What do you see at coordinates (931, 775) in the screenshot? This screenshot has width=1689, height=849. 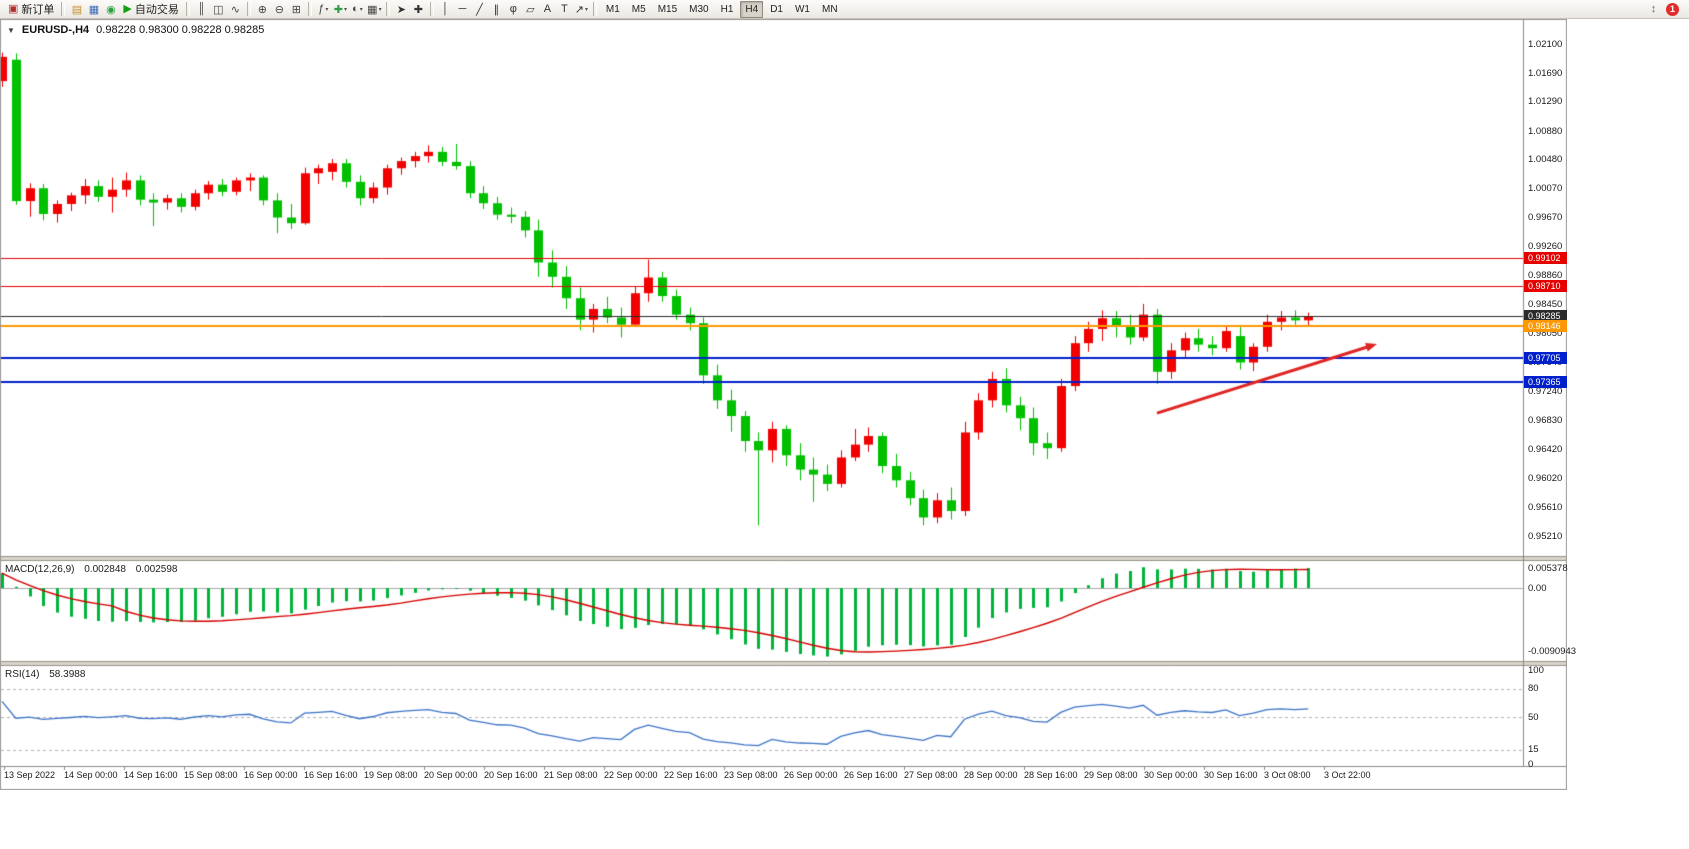 I see `time-axis-label: 27 Sep 08:00` at bounding box center [931, 775].